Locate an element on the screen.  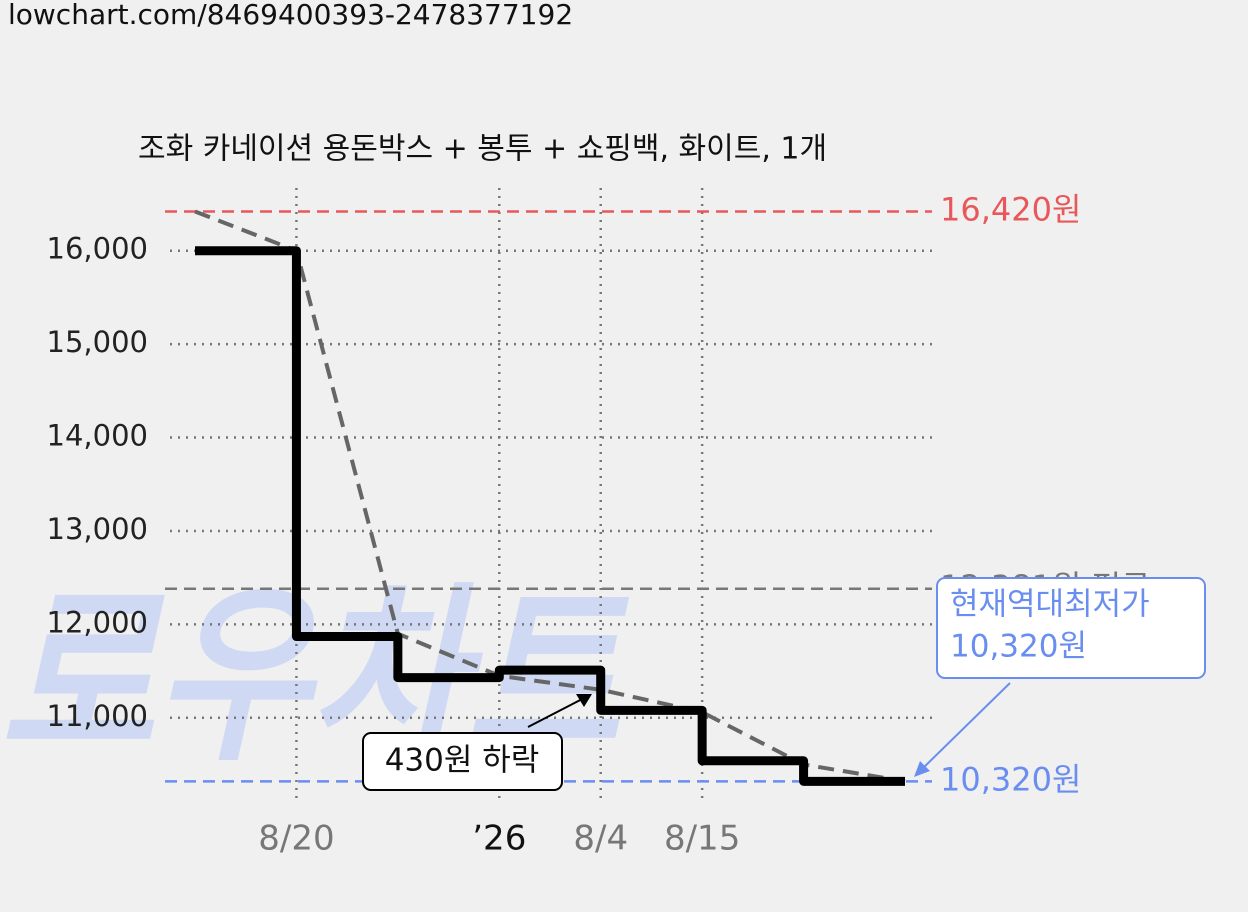
callout-text: 현재역대최저가 is located at coordinates (1050, 605).